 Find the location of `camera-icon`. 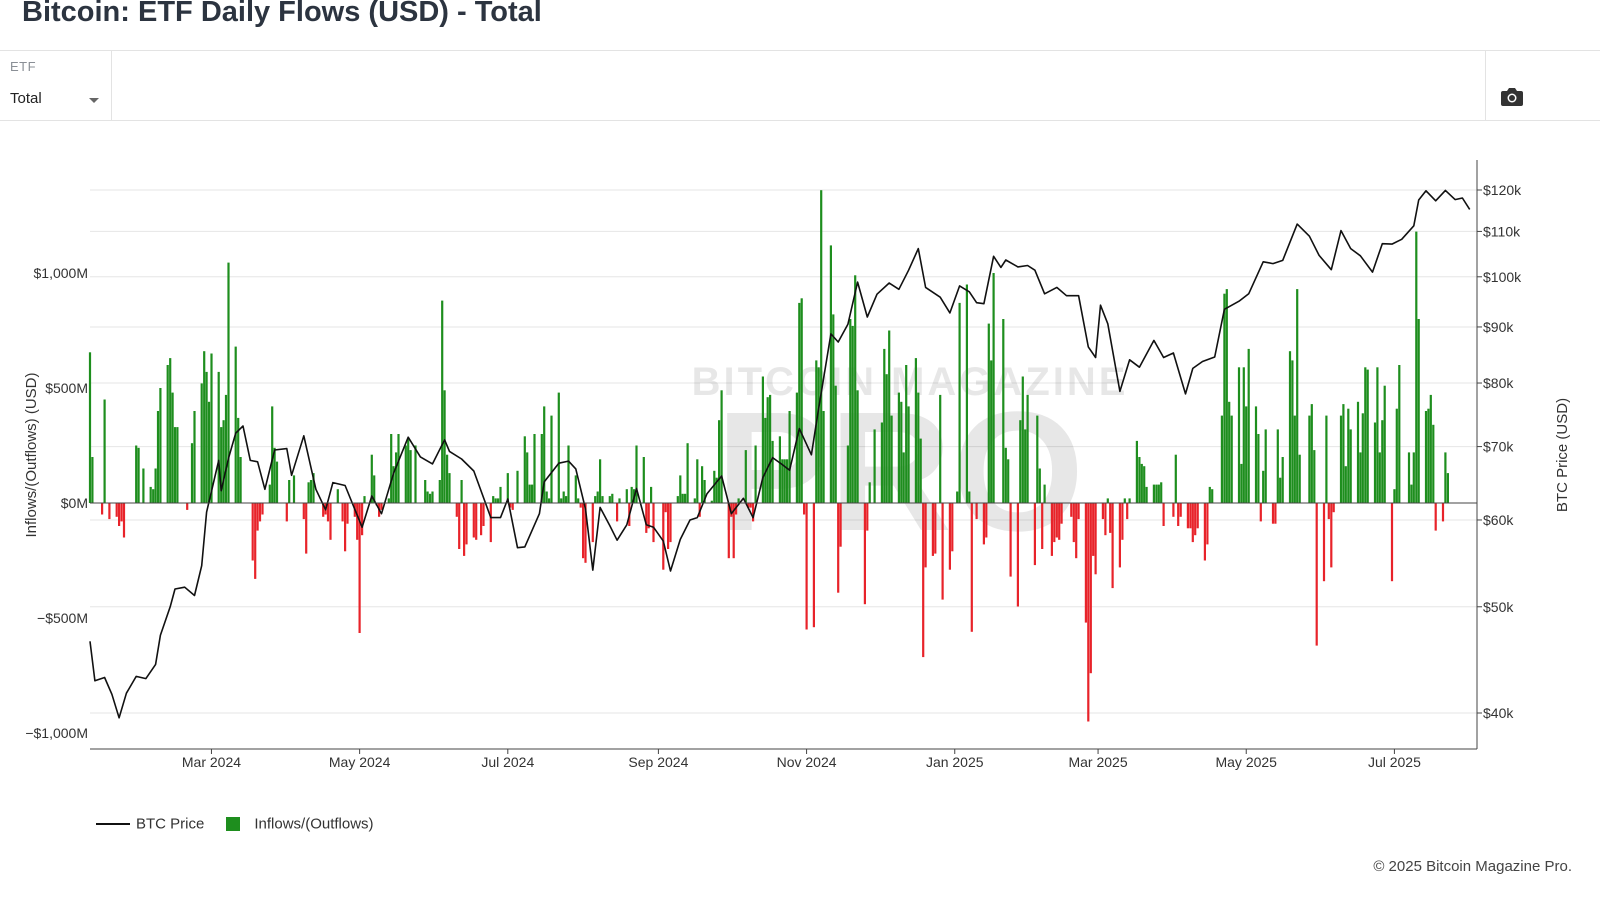

camera-icon is located at coordinates (1512, 97).